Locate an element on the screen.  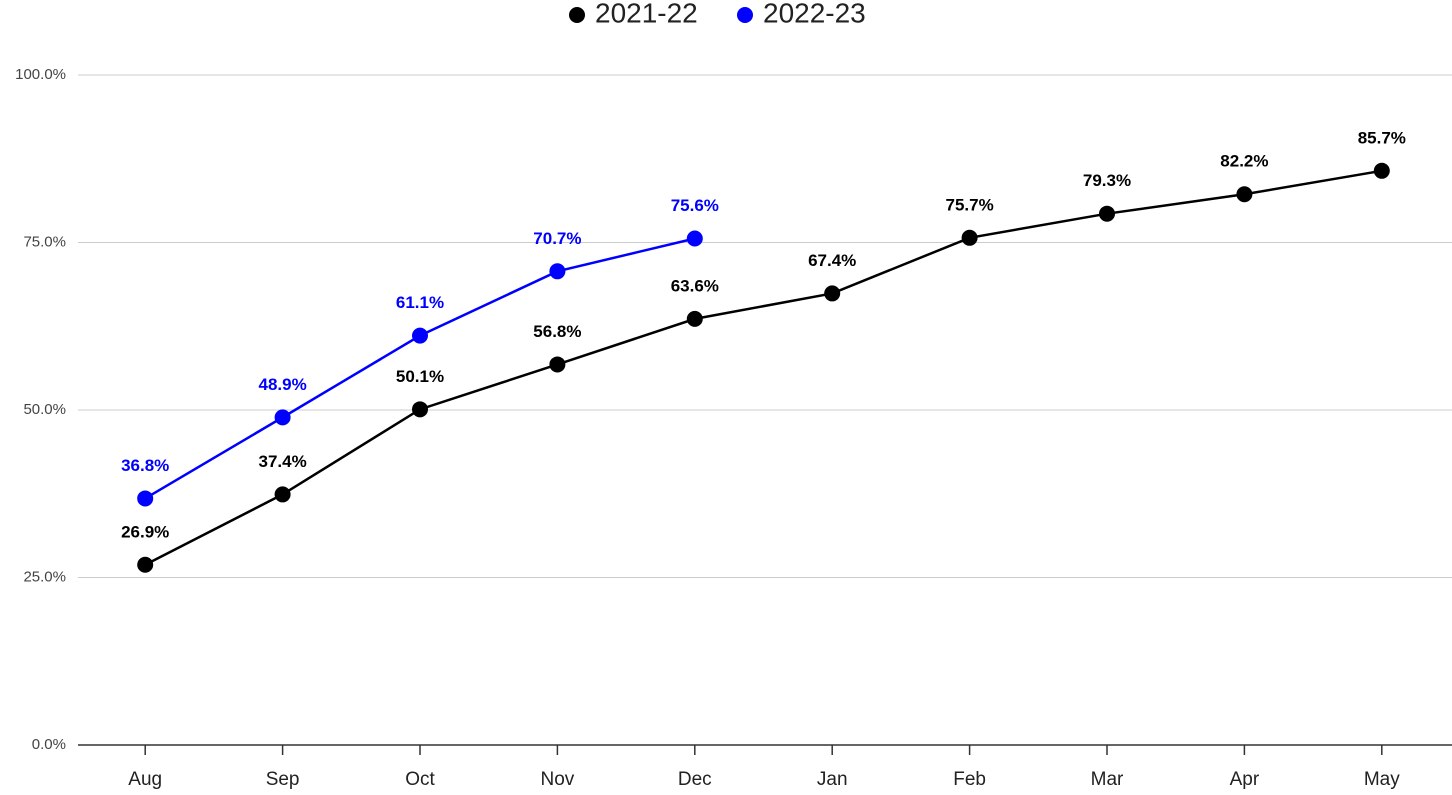
y-tick-label: 75.0% is located at coordinates (44, 241).